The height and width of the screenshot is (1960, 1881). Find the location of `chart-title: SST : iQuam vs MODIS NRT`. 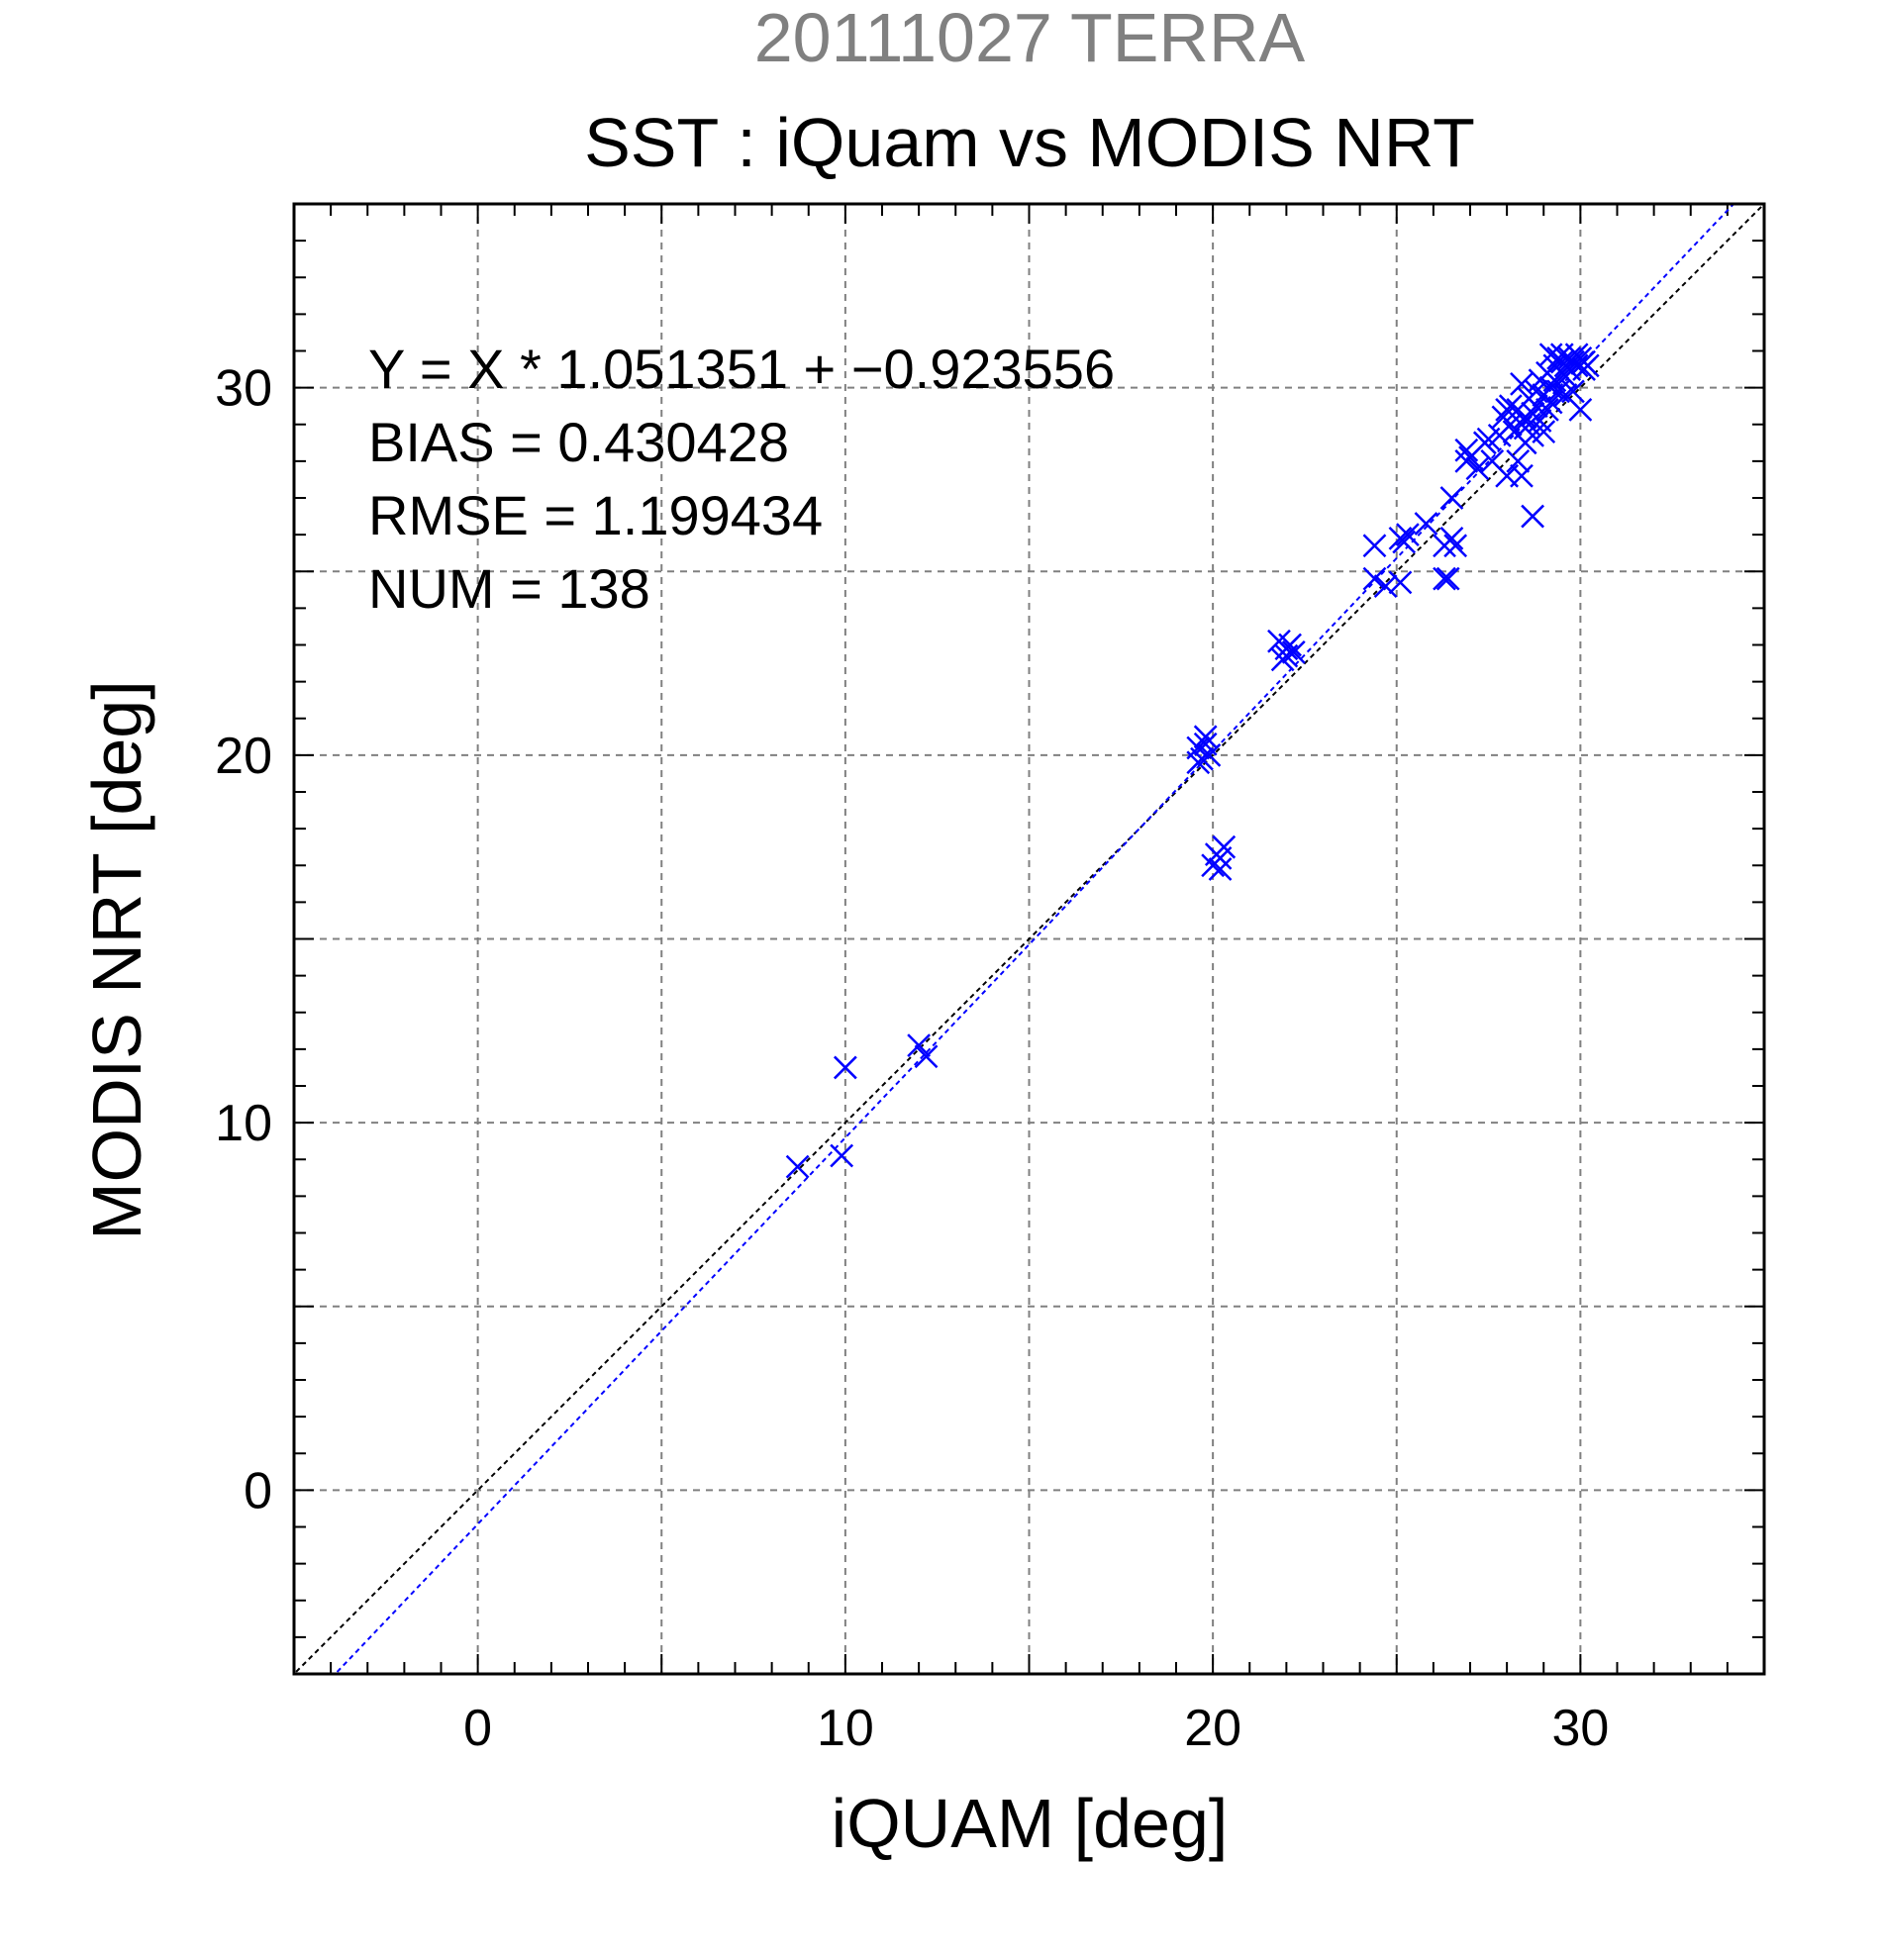

chart-title: SST : iQuam vs MODIS NRT is located at coordinates (1030, 142).